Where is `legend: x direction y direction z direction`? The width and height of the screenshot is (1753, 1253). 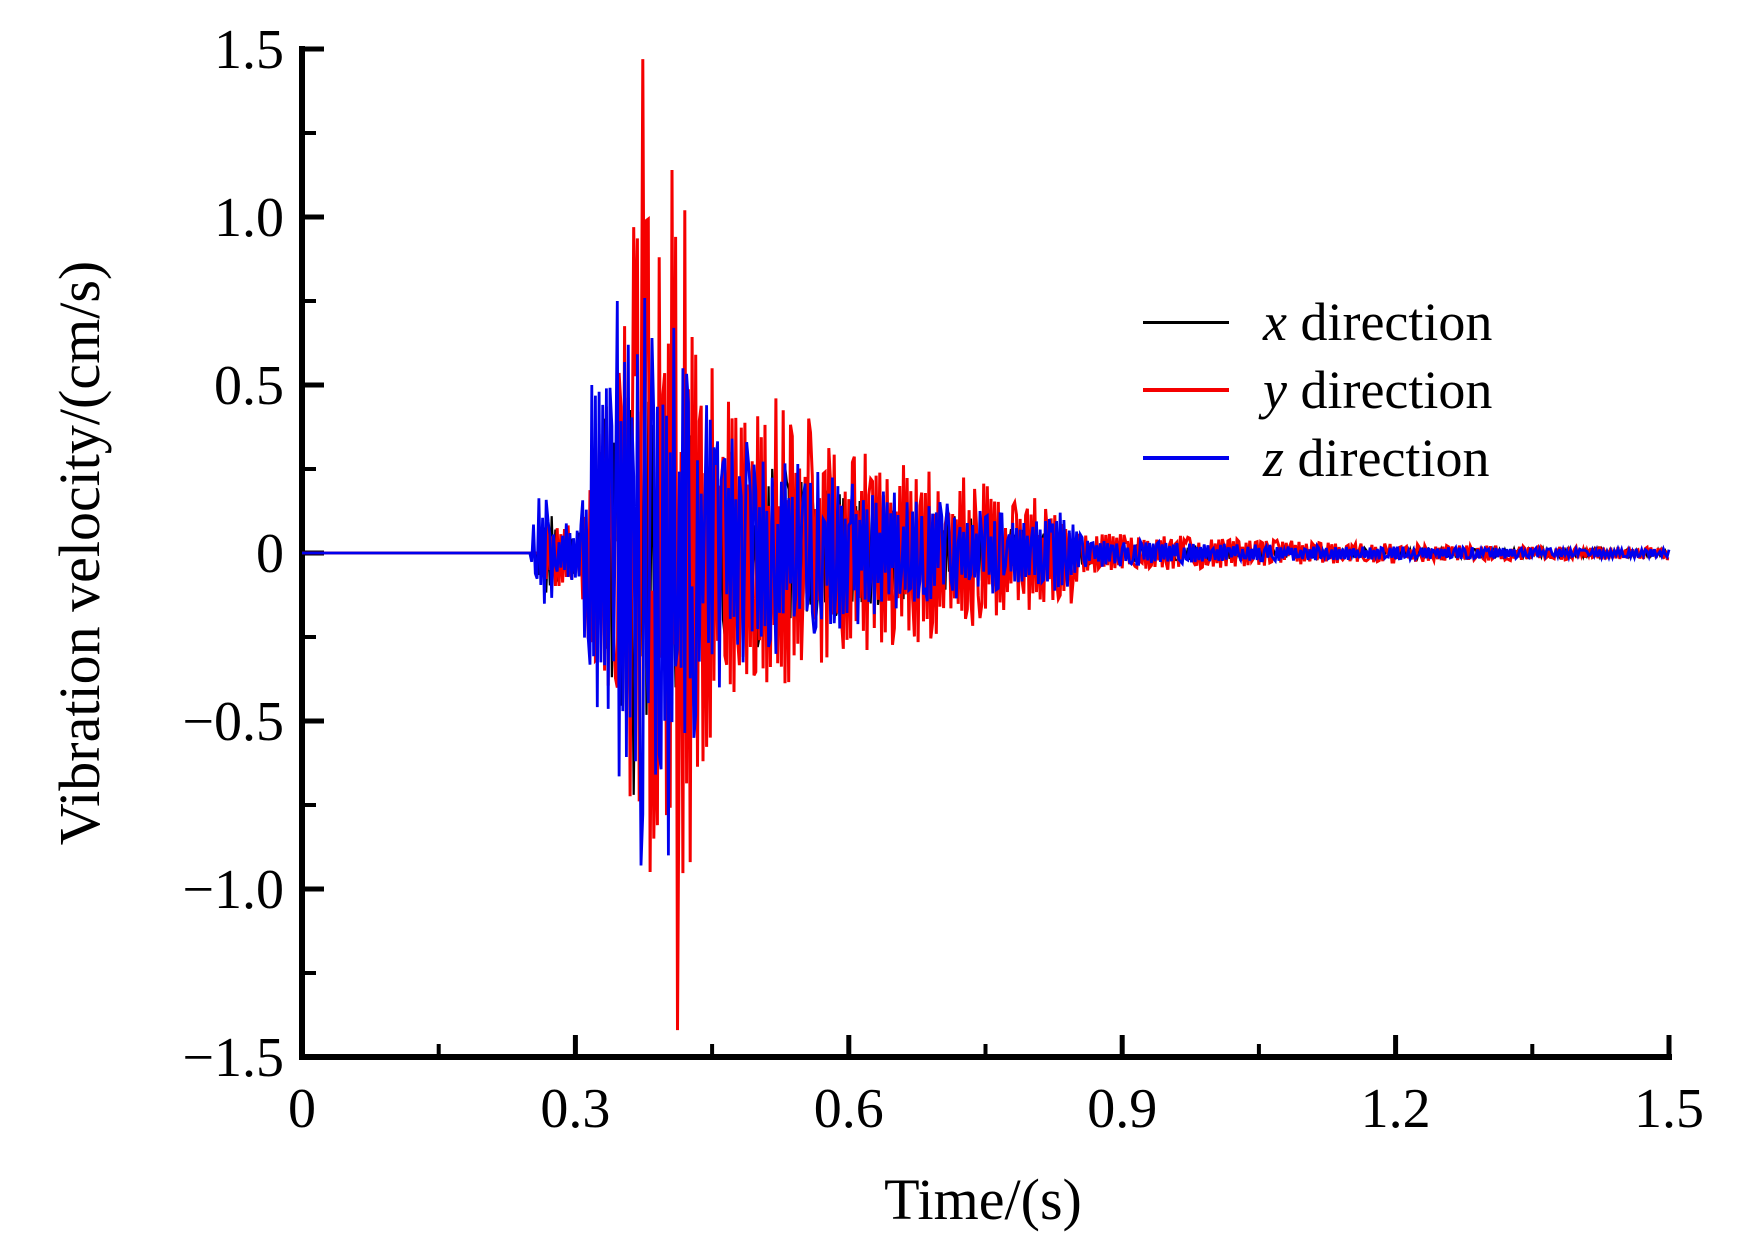
legend: x direction y direction z direction is located at coordinates (1317, 390).